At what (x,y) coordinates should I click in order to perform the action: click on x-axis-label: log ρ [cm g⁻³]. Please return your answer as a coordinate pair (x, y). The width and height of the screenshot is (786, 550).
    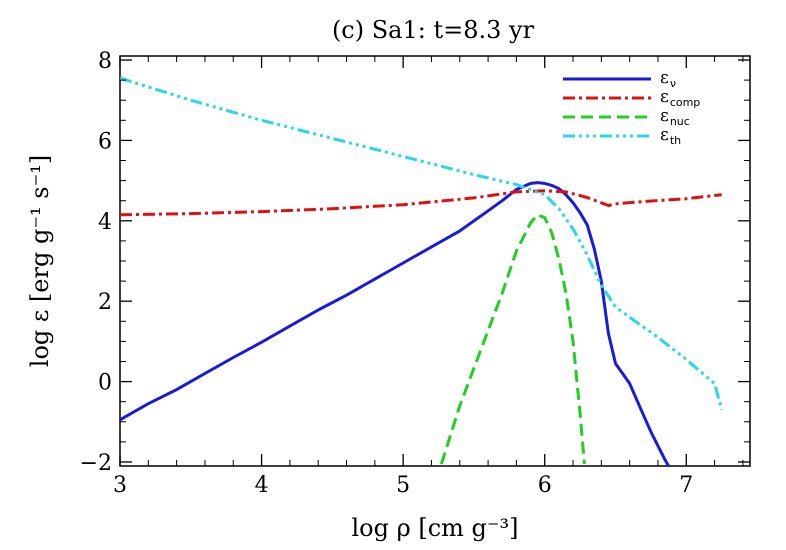
    Looking at the image, I should click on (434, 528).